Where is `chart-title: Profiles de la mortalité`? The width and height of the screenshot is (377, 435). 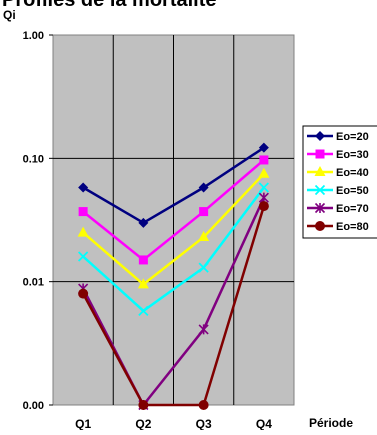 chart-title: Profiles de la mortalité is located at coordinates (109, 5).